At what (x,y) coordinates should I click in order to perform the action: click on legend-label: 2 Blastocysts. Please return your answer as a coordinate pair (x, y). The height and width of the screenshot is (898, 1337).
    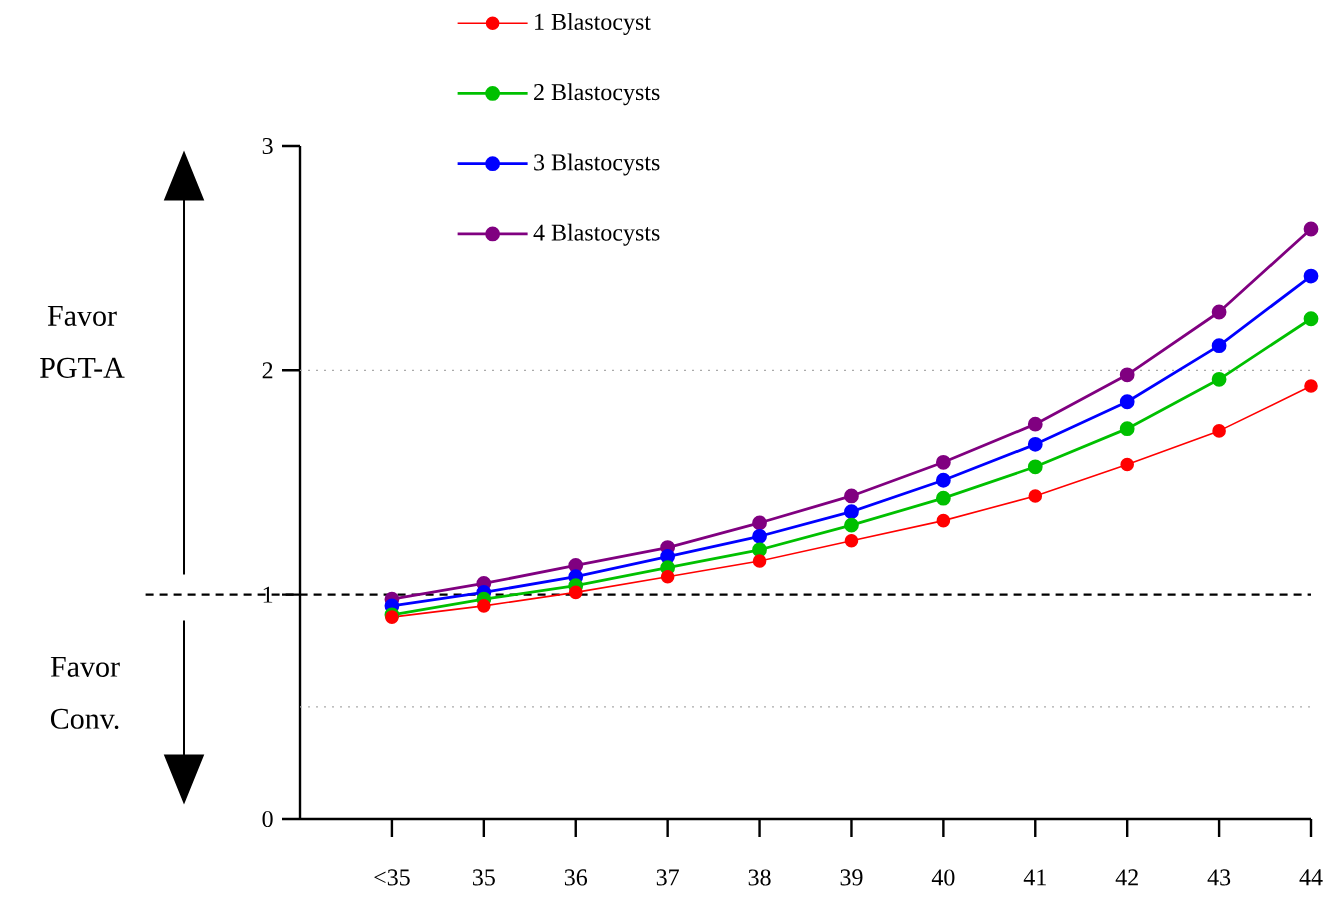
    Looking at the image, I should click on (597, 94).